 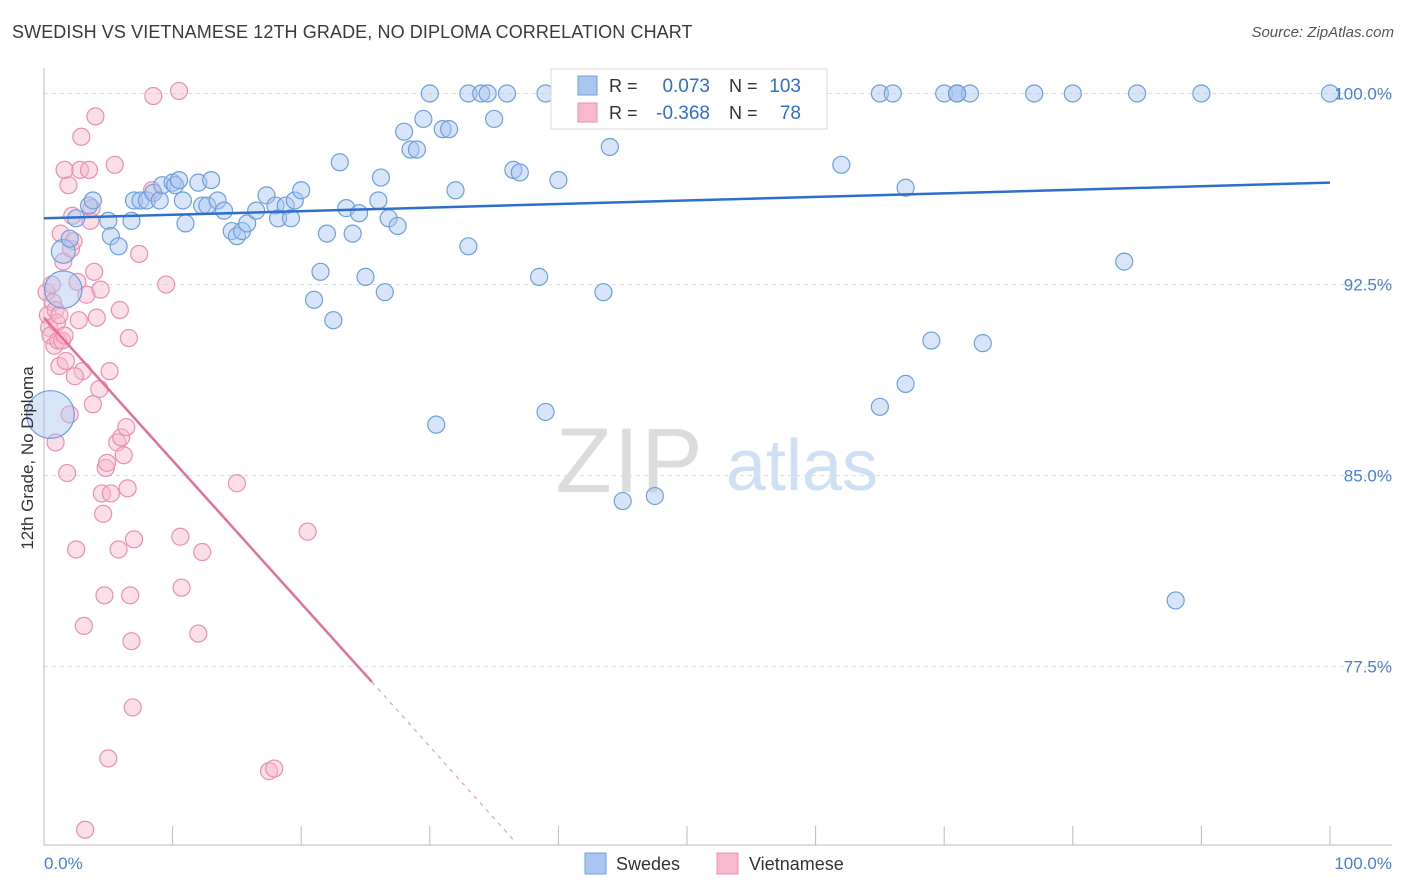 What do you see at coordinates (595, 863) in the screenshot?
I see `legend-swatch-swedes` at bounding box center [595, 863].